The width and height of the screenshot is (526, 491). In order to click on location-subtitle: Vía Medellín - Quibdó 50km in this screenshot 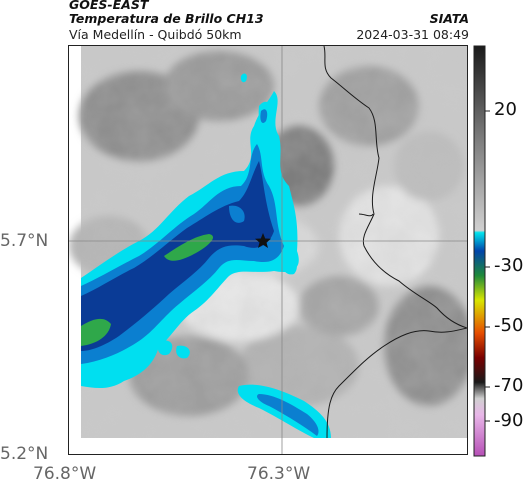, I will do `click(155, 34)`.